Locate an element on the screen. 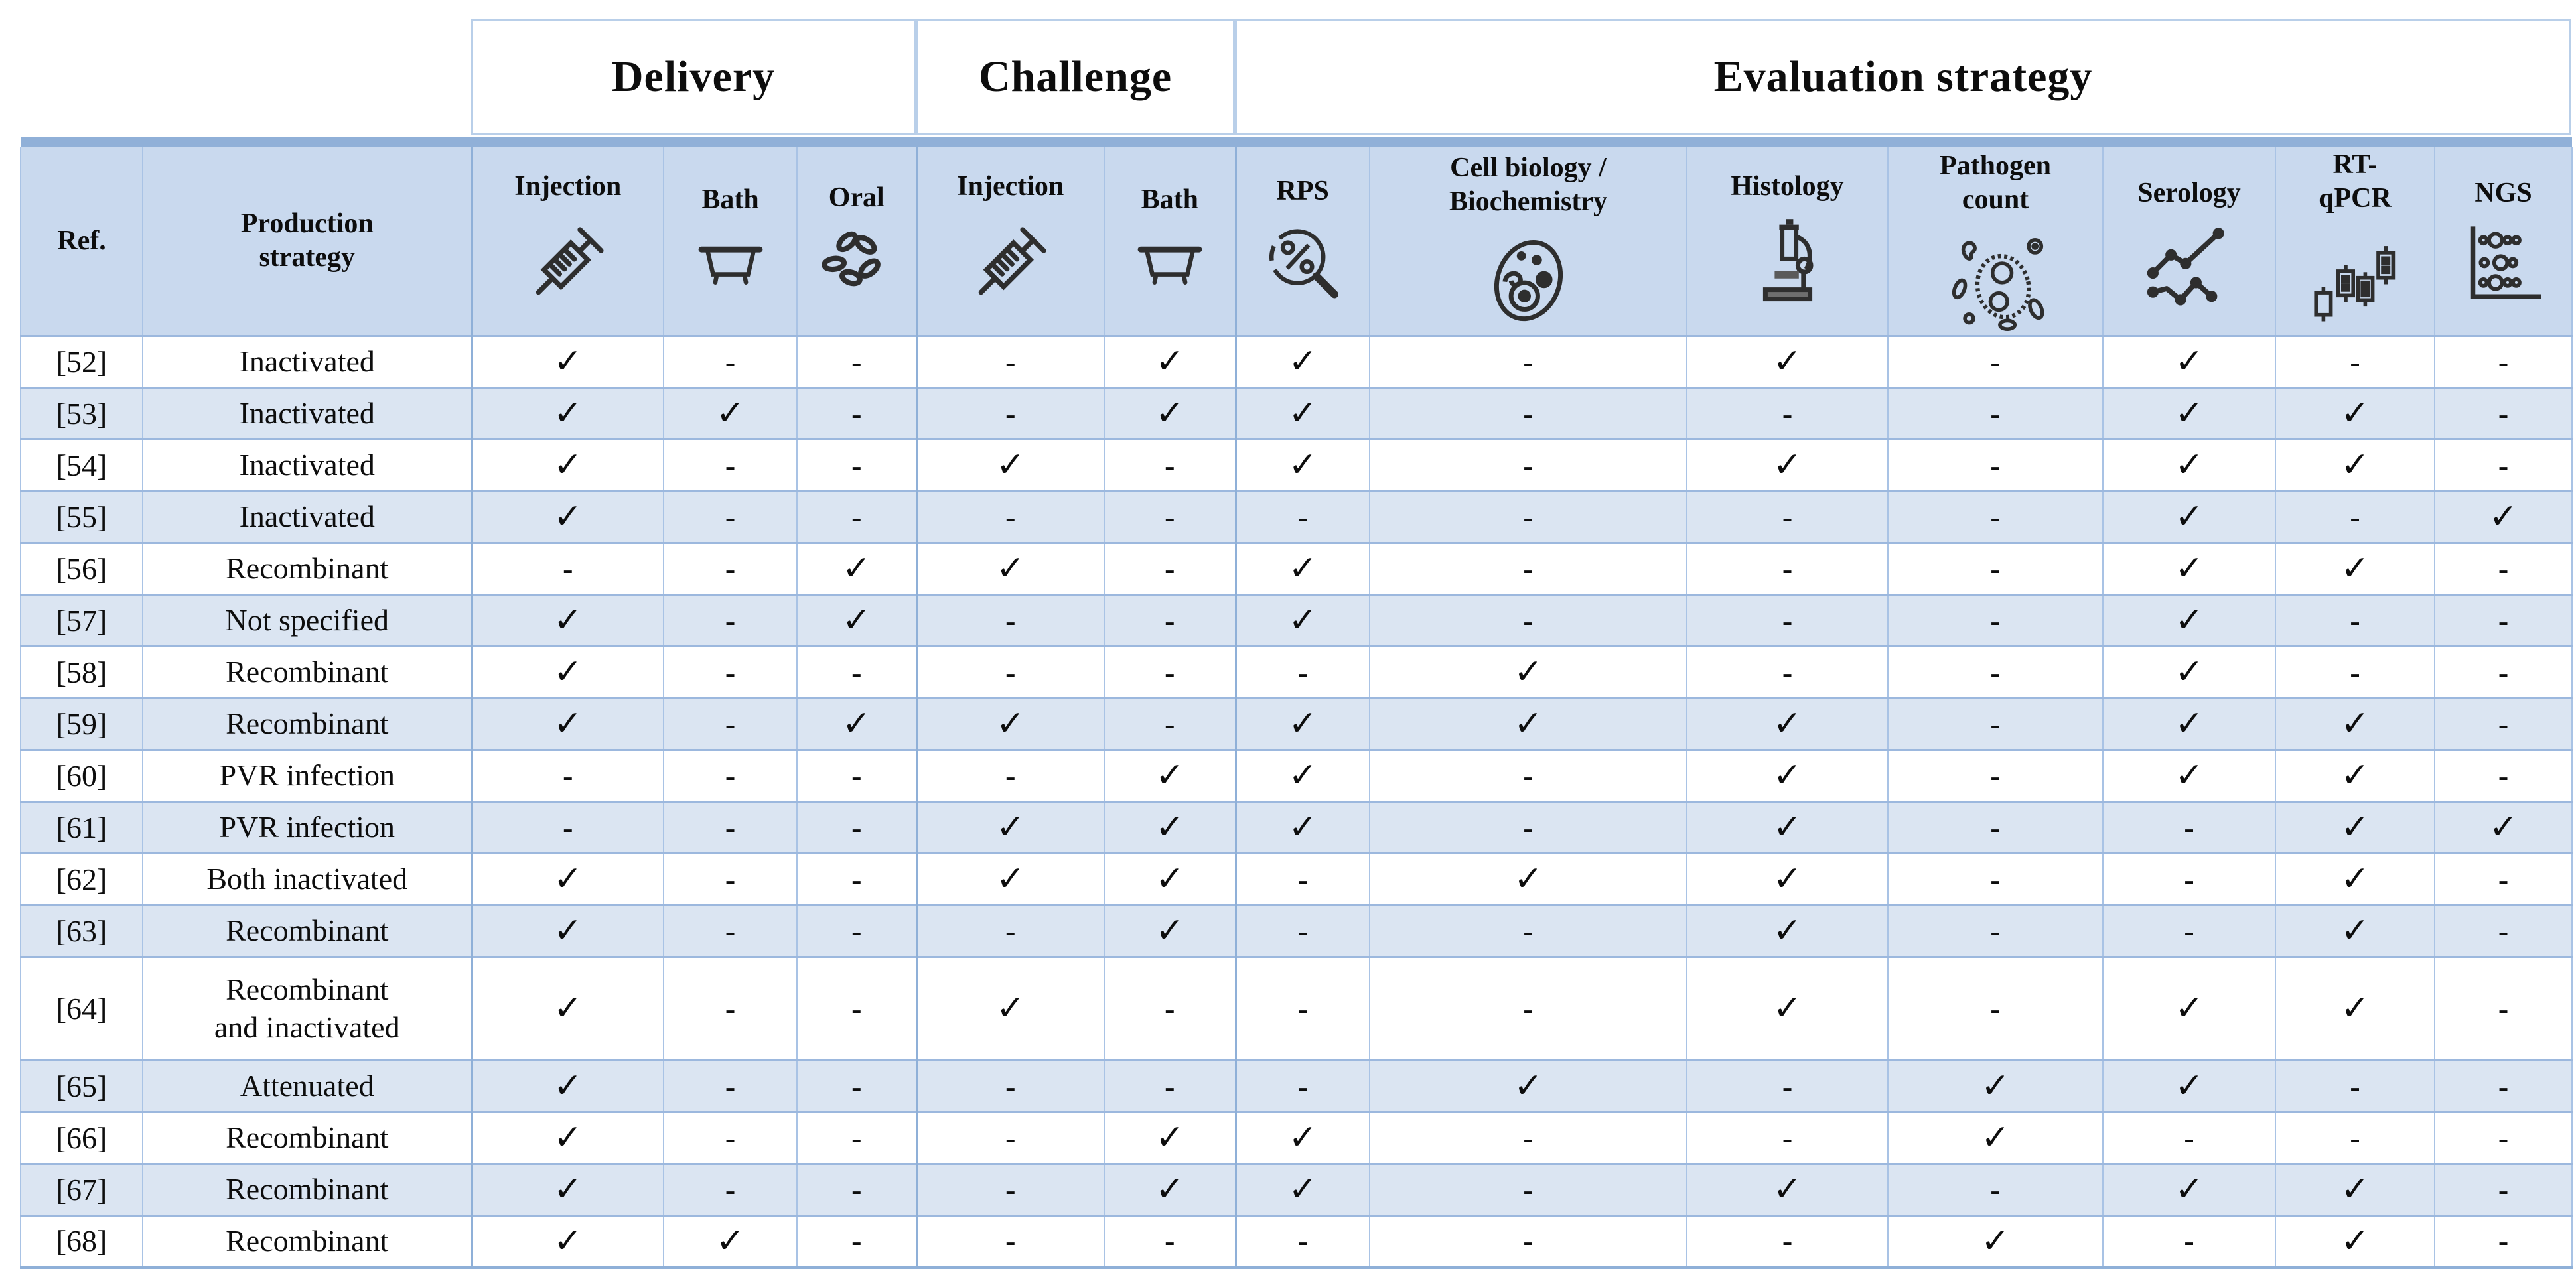 The width and height of the screenshot is (2576, 1269). production-strategy-cell: Recombinant is located at coordinates (307, 672).